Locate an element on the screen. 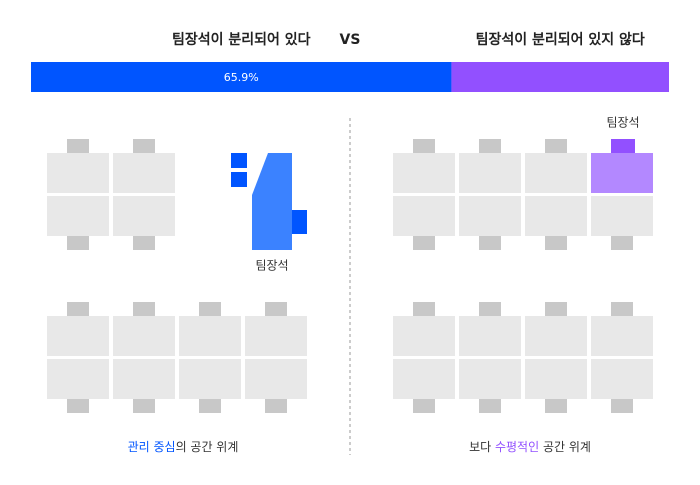 The image size is (700, 485). caption-part: 관리 중심 is located at coordinates (152, 447).